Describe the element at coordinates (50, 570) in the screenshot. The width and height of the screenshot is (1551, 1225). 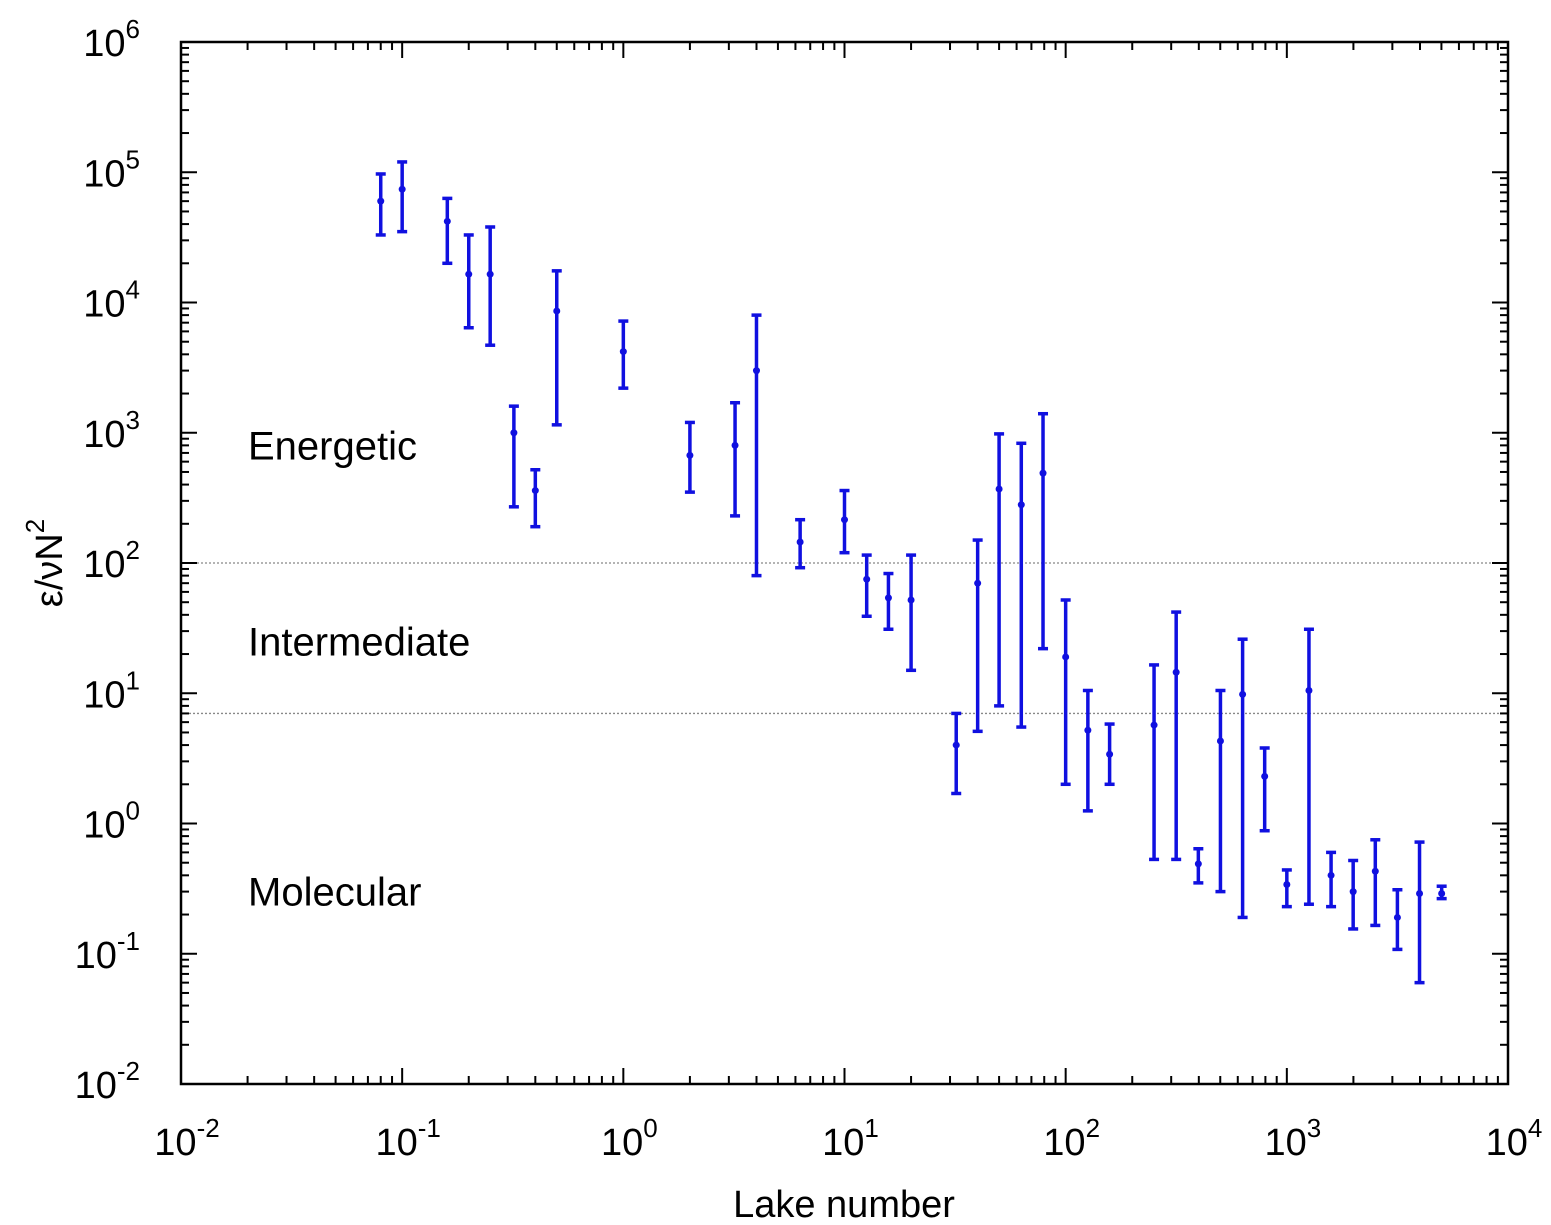
I see `y-axis-title-base: ε/νN` at that location.